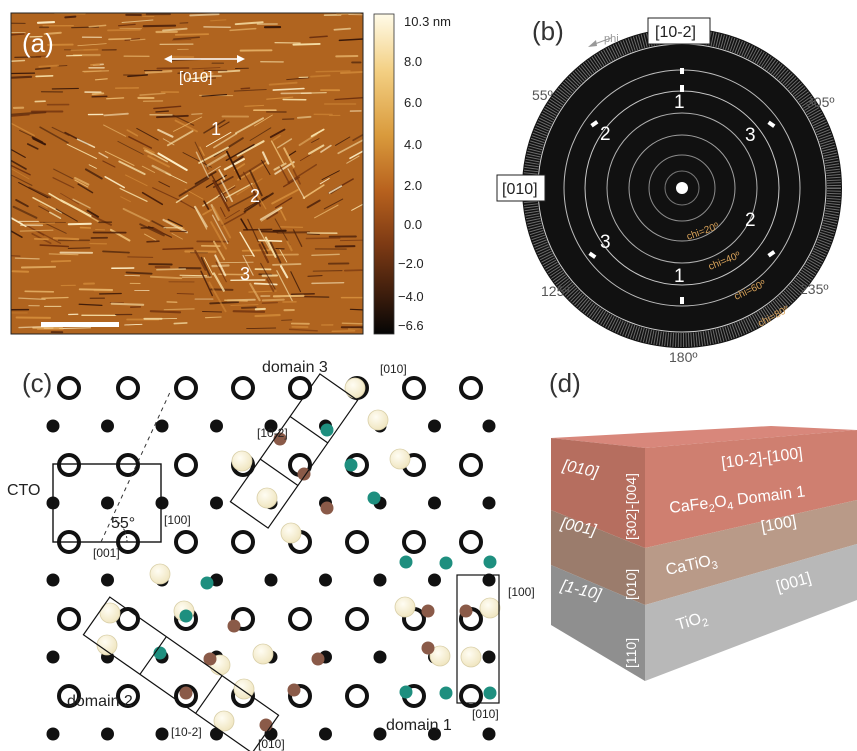 The width and height of the screenshot is (857, 751). Describe the element at coordinates (598, 623) in the screenshot. I see `tio2-front` at that location.